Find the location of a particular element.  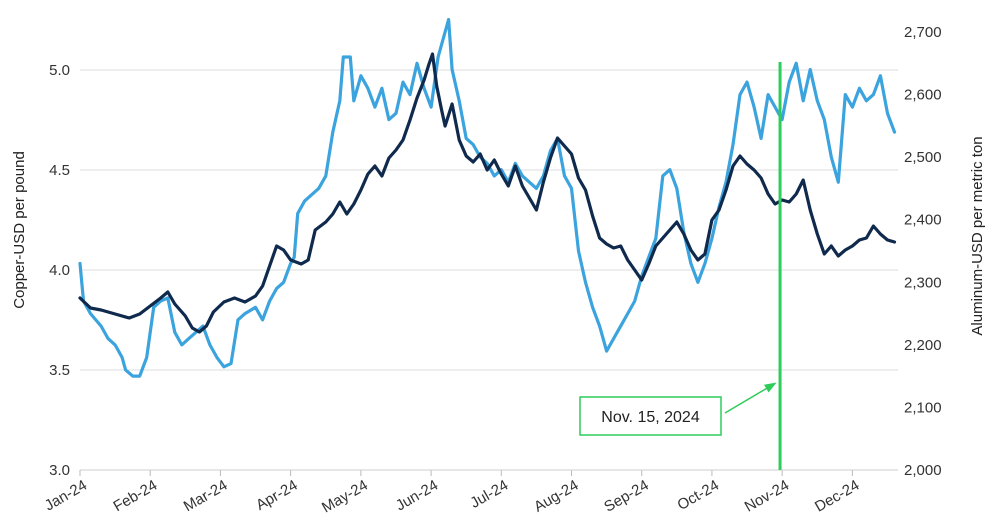

annotation-arrowhead is located at coordinates (770, 387).